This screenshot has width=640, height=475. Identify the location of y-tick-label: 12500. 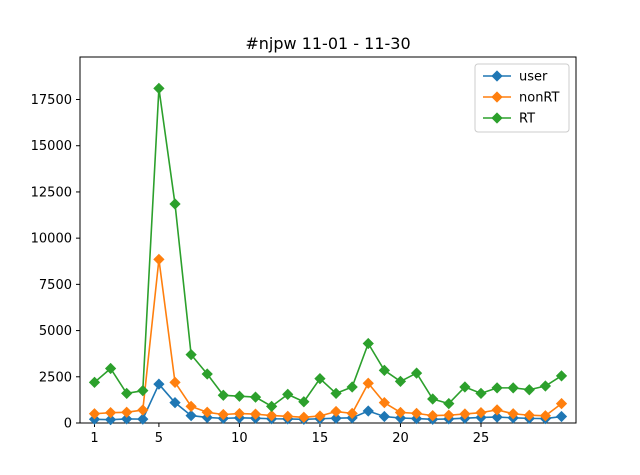
(51, 192).